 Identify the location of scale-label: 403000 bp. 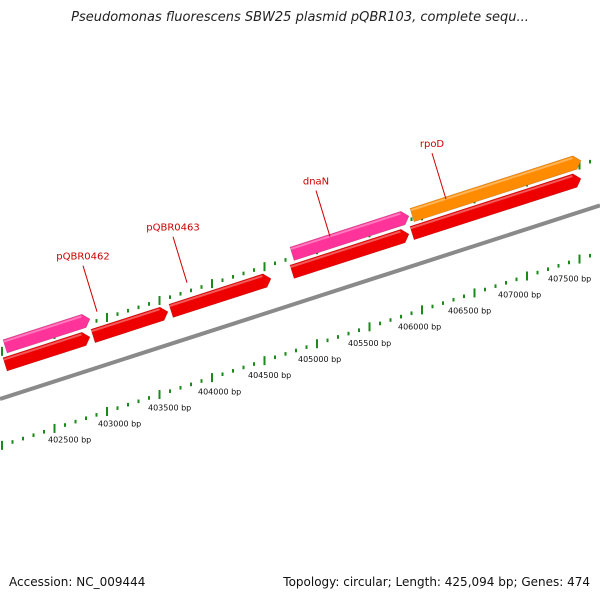
(119, 424).